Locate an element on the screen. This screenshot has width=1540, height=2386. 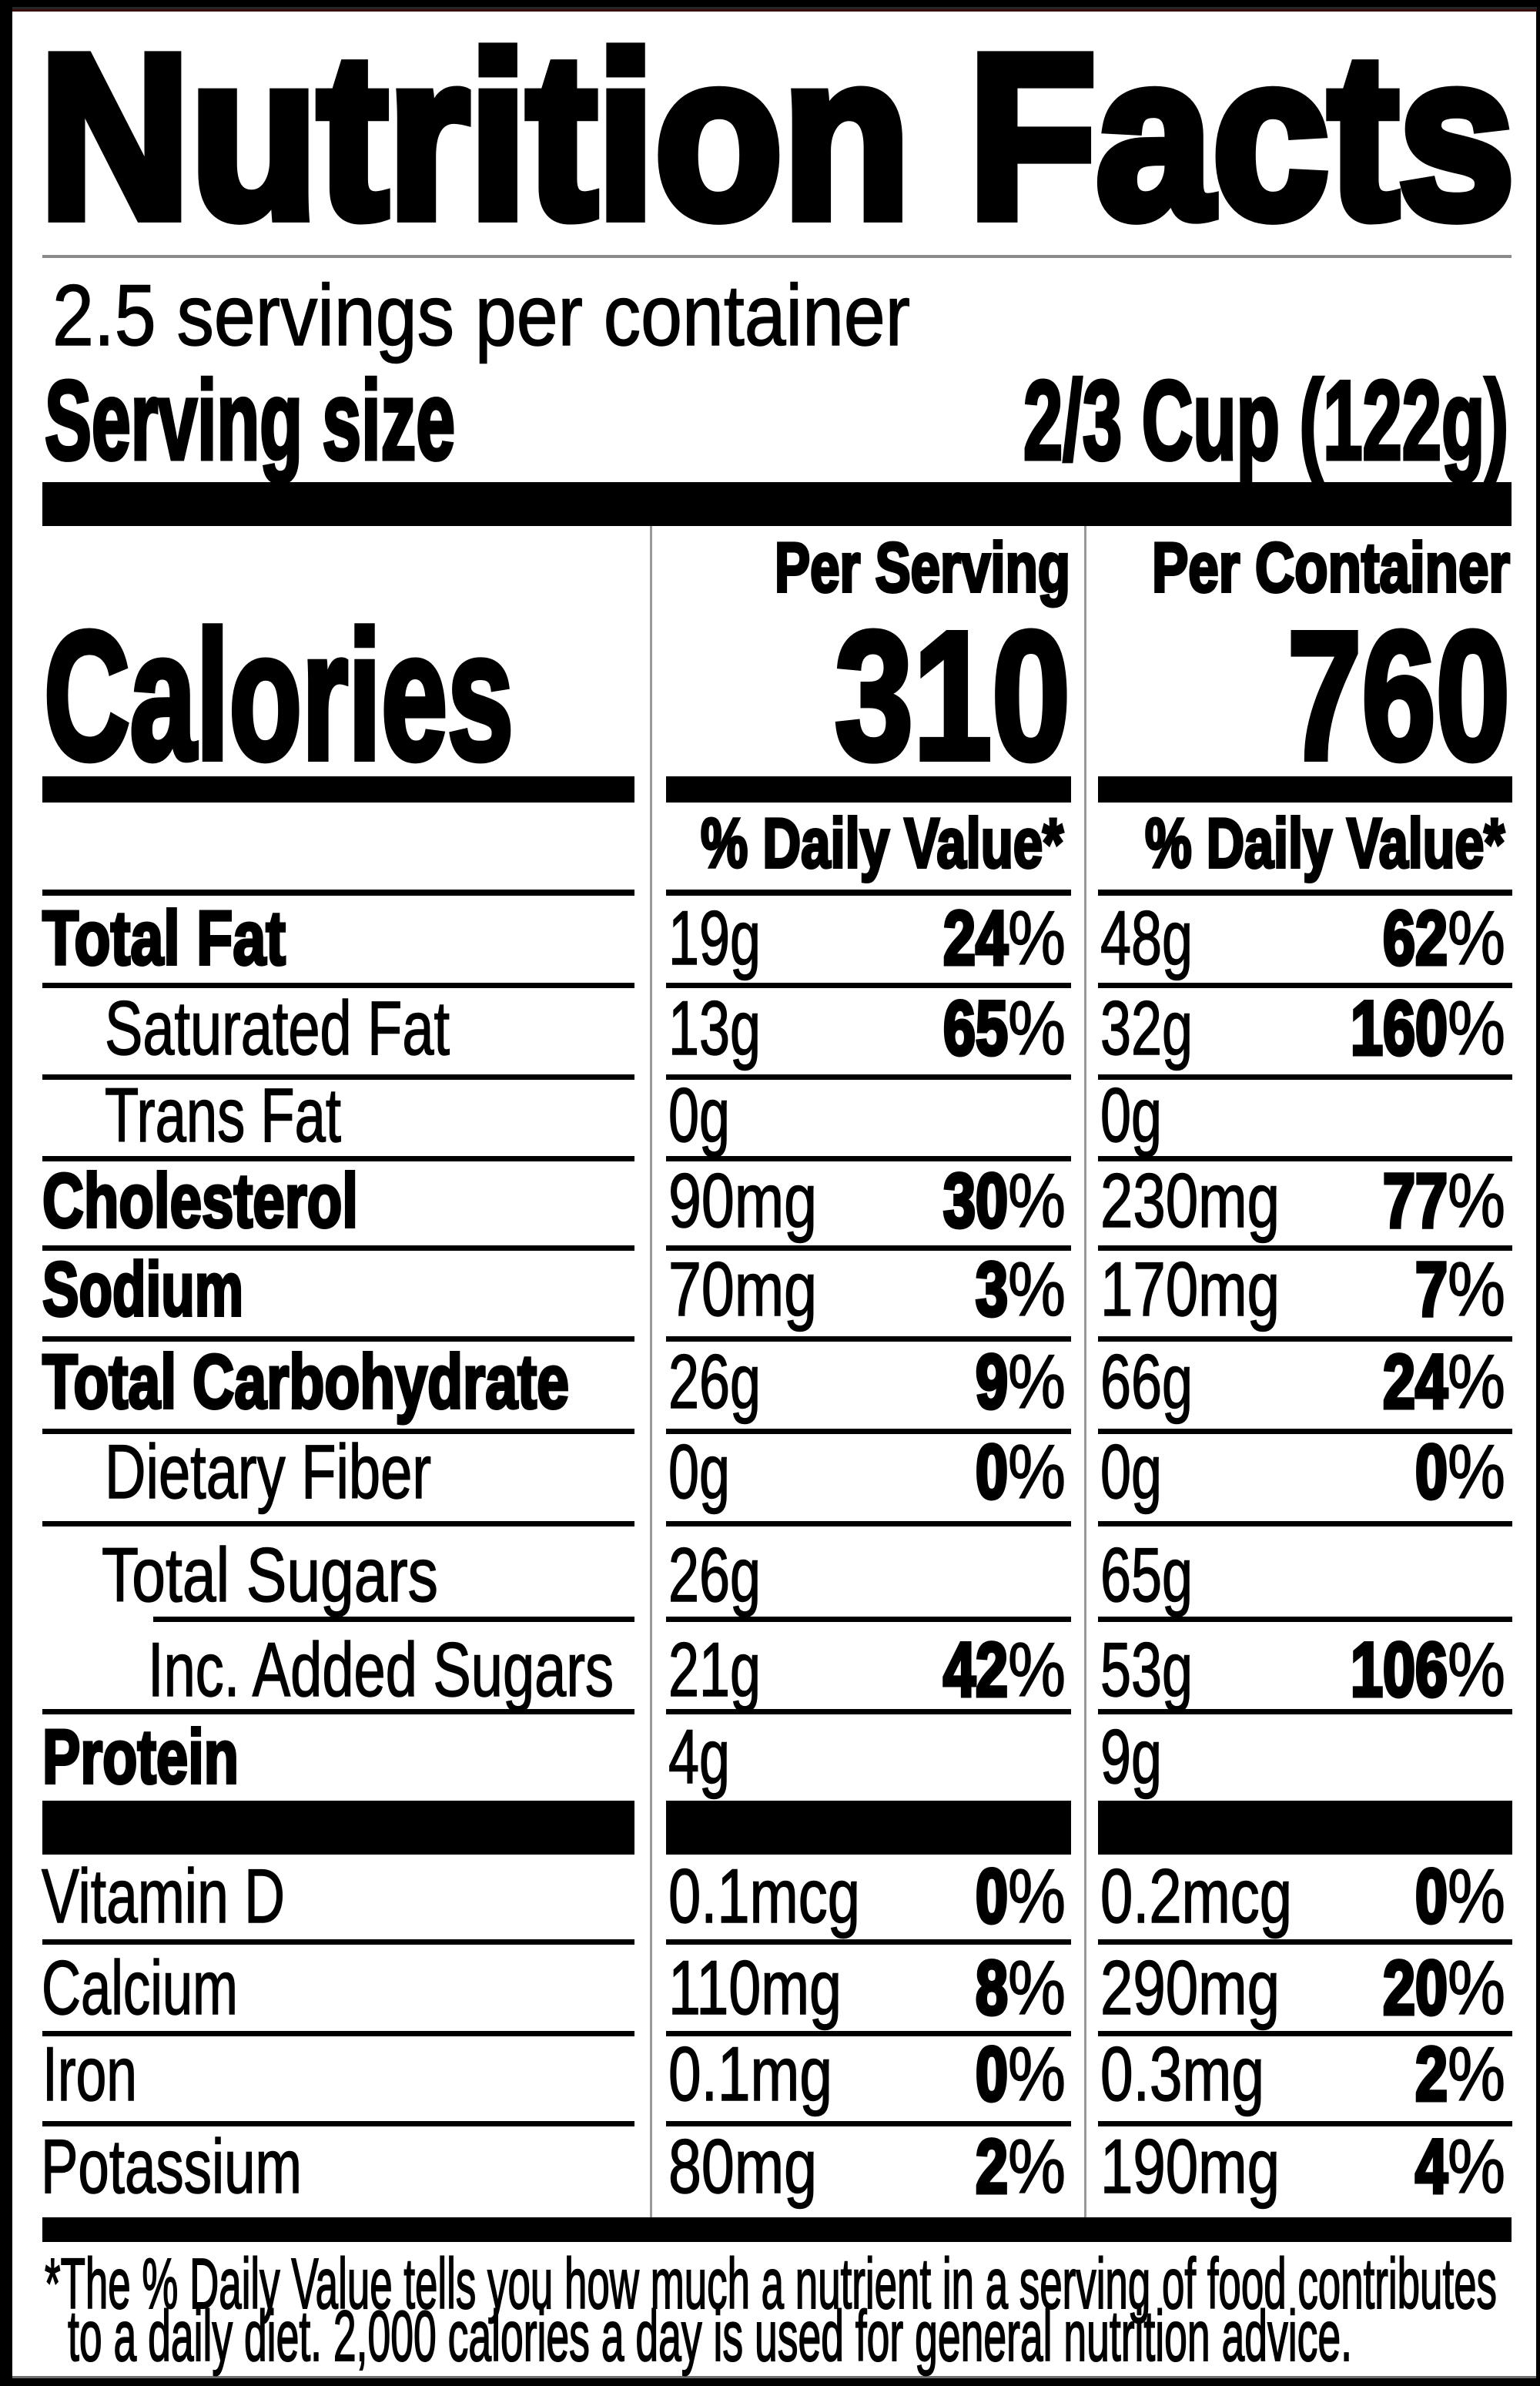
svg-text: Calcium is located at coordinates (140, 1987).